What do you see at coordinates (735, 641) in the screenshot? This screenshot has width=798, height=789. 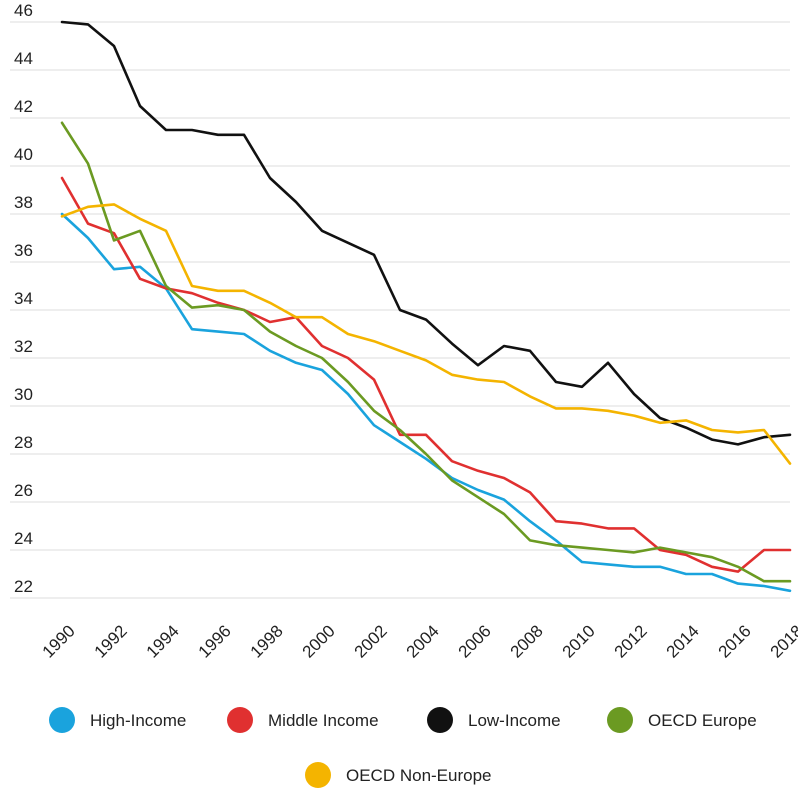 I see `x-tick-label: 2016` at bounding box center [735, 641].